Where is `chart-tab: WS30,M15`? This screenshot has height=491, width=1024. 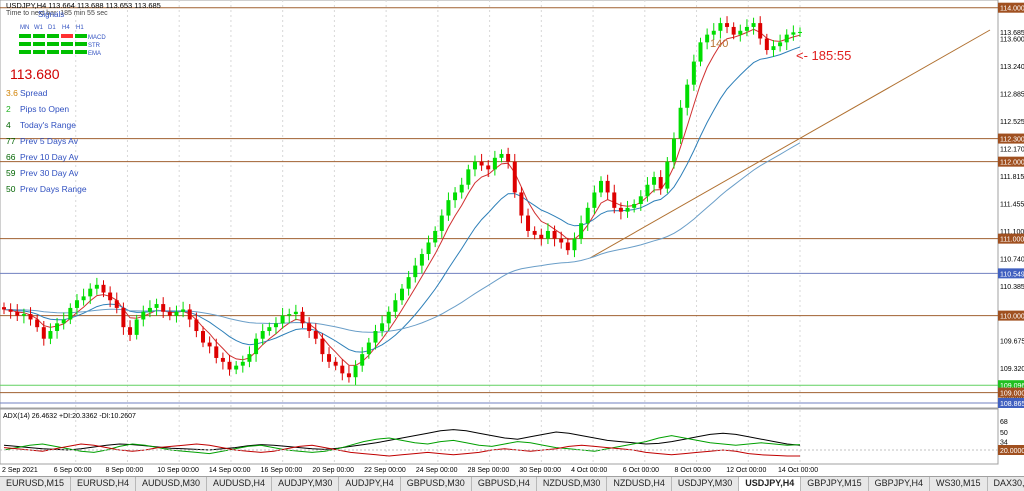
chart-tab: WS30,M15 is located at coordinates (958, 484).